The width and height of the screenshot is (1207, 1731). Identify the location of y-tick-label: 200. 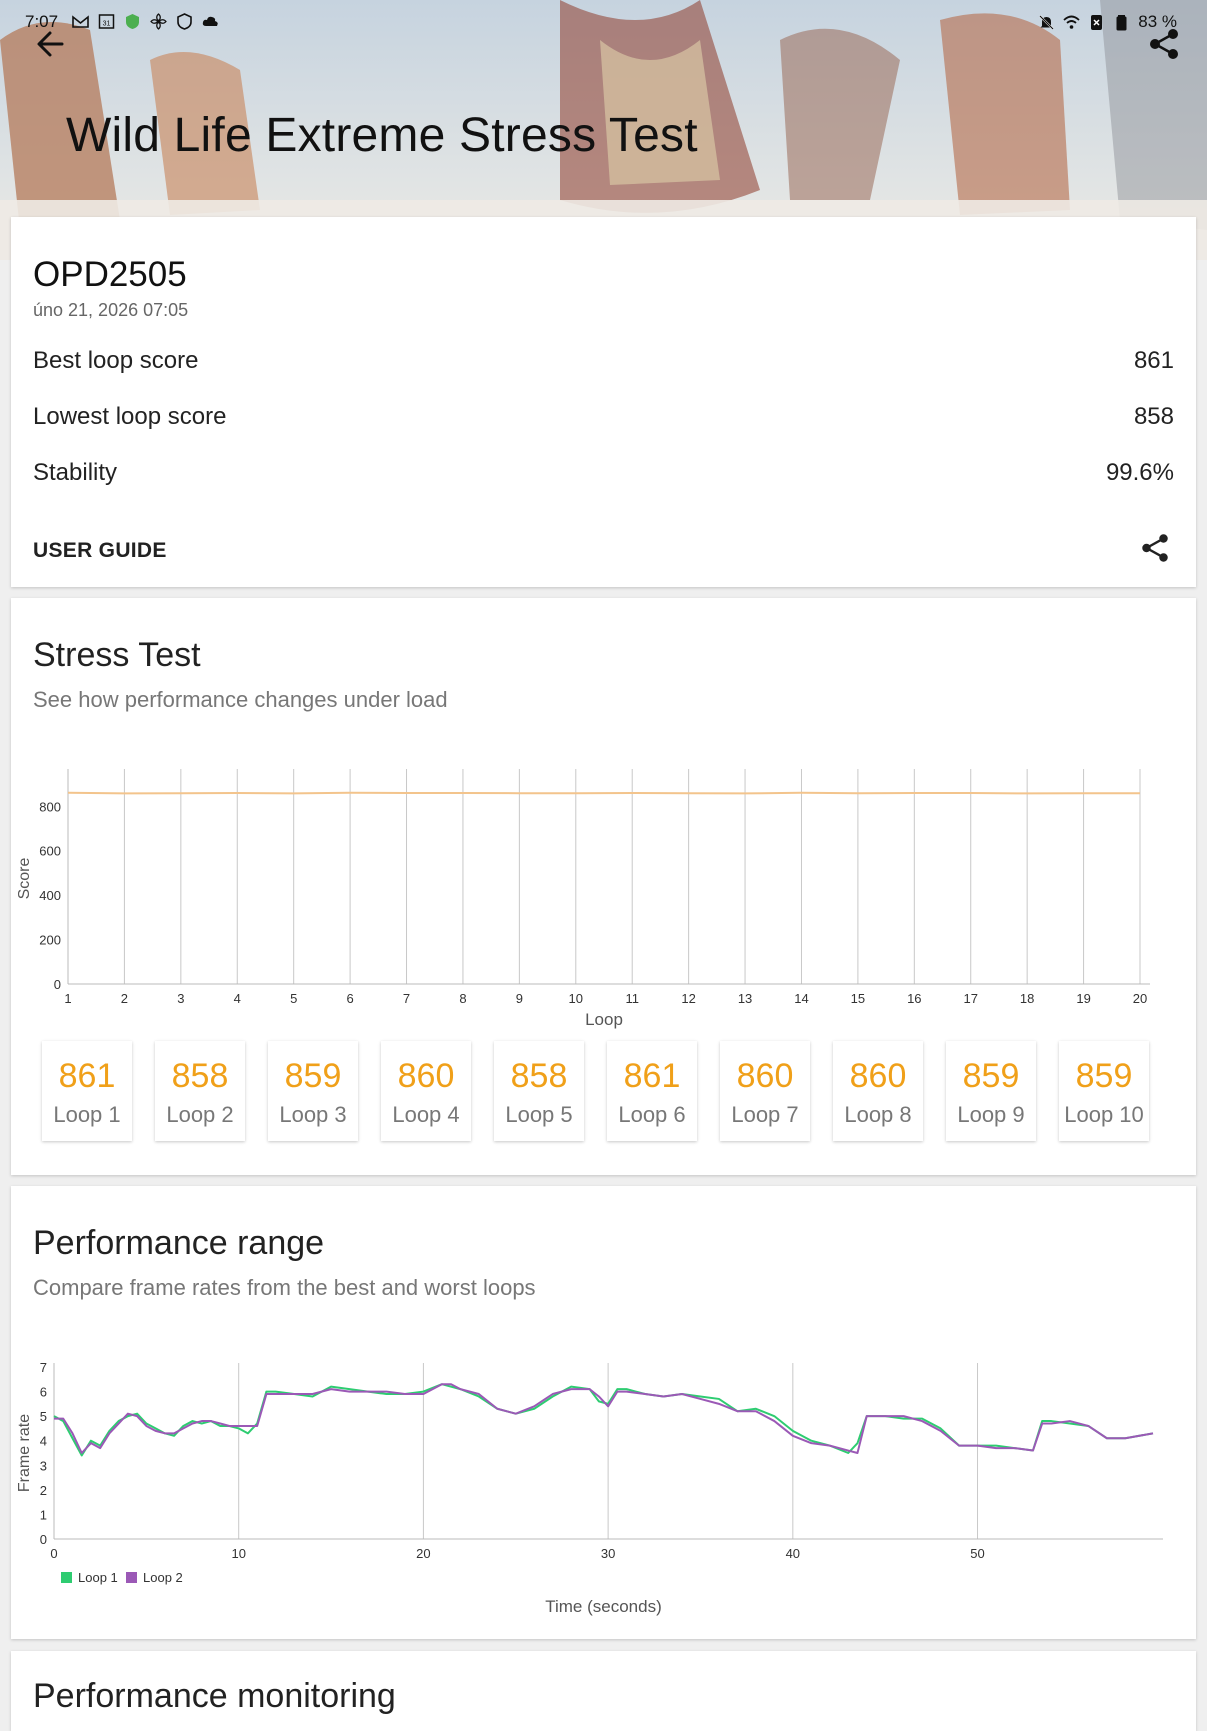
(50, 940).